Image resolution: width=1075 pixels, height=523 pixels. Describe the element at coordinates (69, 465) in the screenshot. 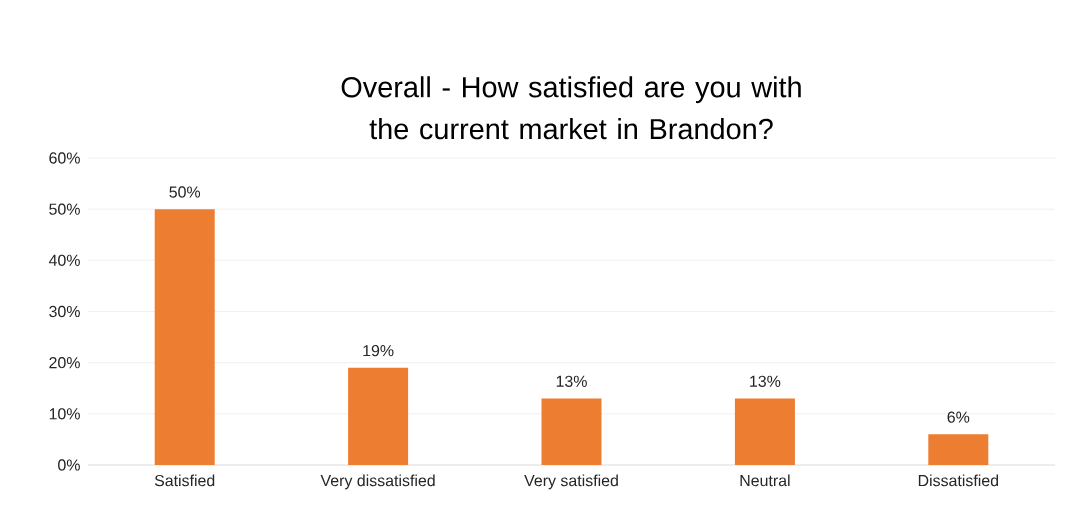

I see `y-tick-label: 0%` at that location.